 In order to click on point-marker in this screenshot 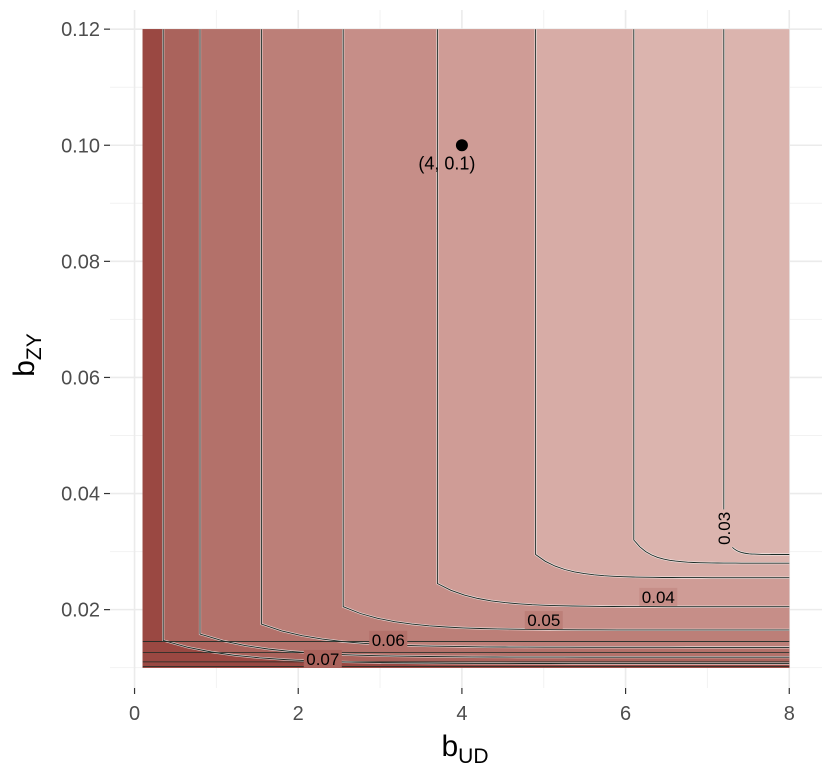, I will do `click(461, 145)`.